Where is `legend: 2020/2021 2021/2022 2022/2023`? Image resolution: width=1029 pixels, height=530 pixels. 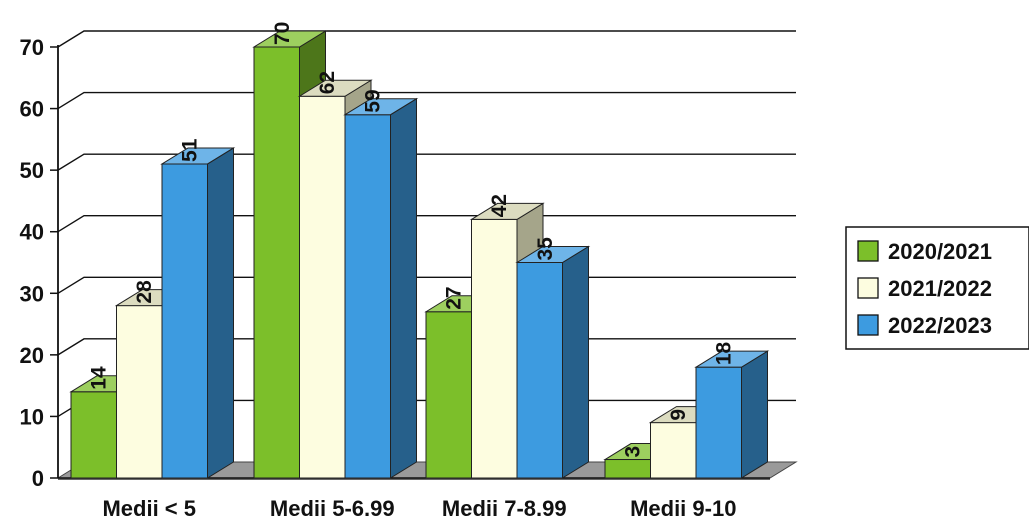
legend: 2020/2021 2021/2022 2022/2023 is located at coordinates (937, 288).